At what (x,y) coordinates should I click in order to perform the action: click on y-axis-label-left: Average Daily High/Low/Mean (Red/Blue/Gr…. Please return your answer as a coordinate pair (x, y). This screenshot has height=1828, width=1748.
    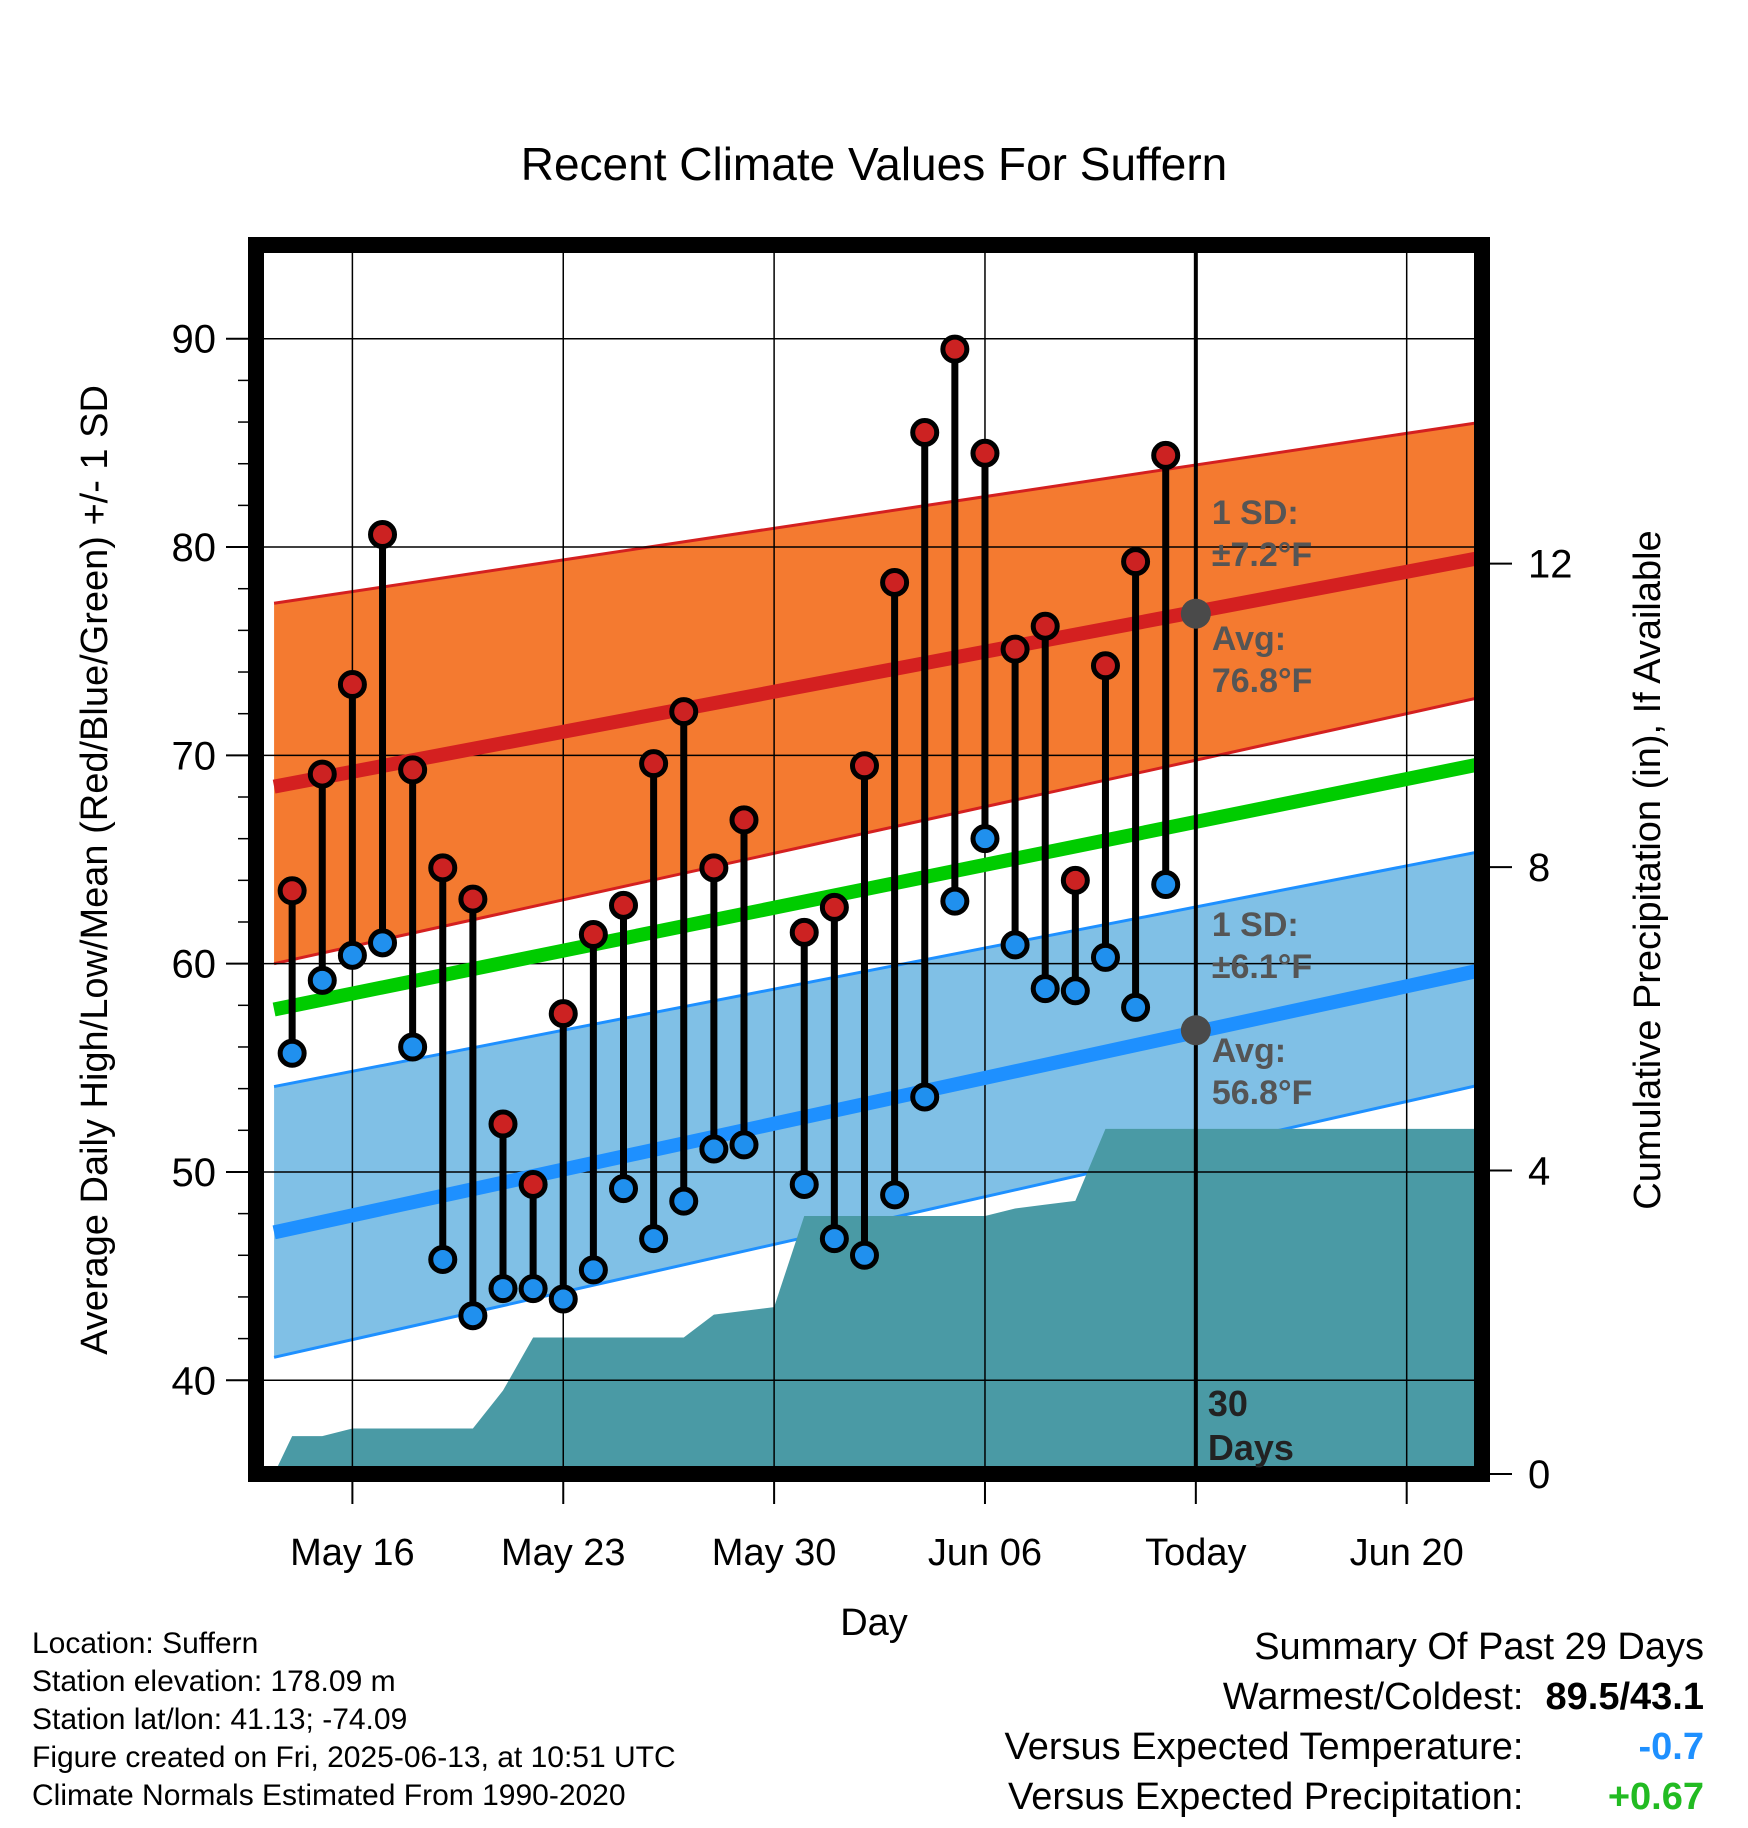
    Looking at the image, I should click on (95, 870).